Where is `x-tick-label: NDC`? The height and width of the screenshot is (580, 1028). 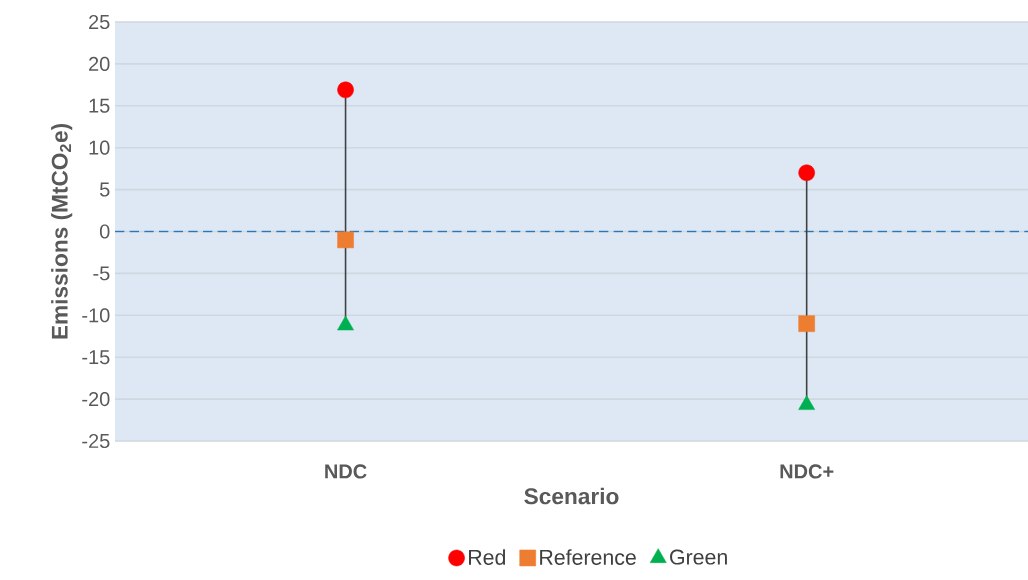 x-tick-label: NDC is located at coordinates (346, 471).